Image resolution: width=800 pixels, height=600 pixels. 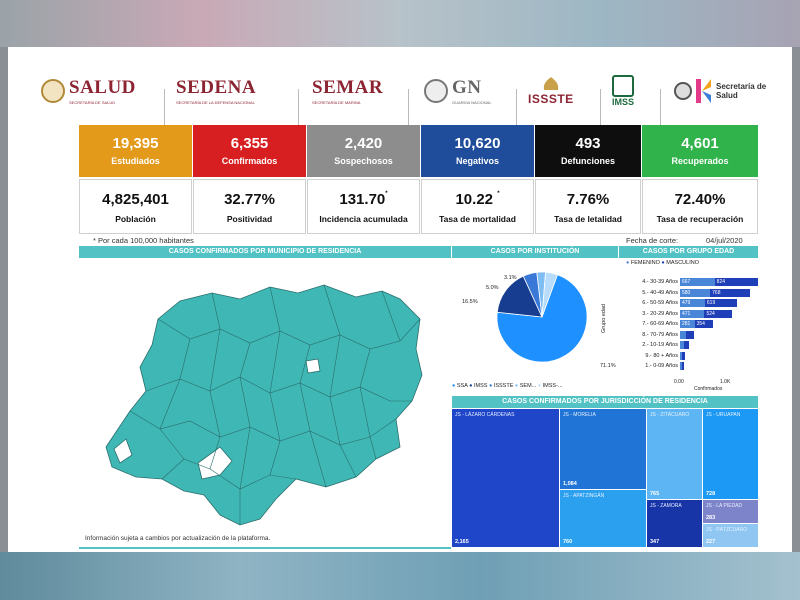 I want to click on age-row: 9.- 80 + Años, so click(x=694, y=356).